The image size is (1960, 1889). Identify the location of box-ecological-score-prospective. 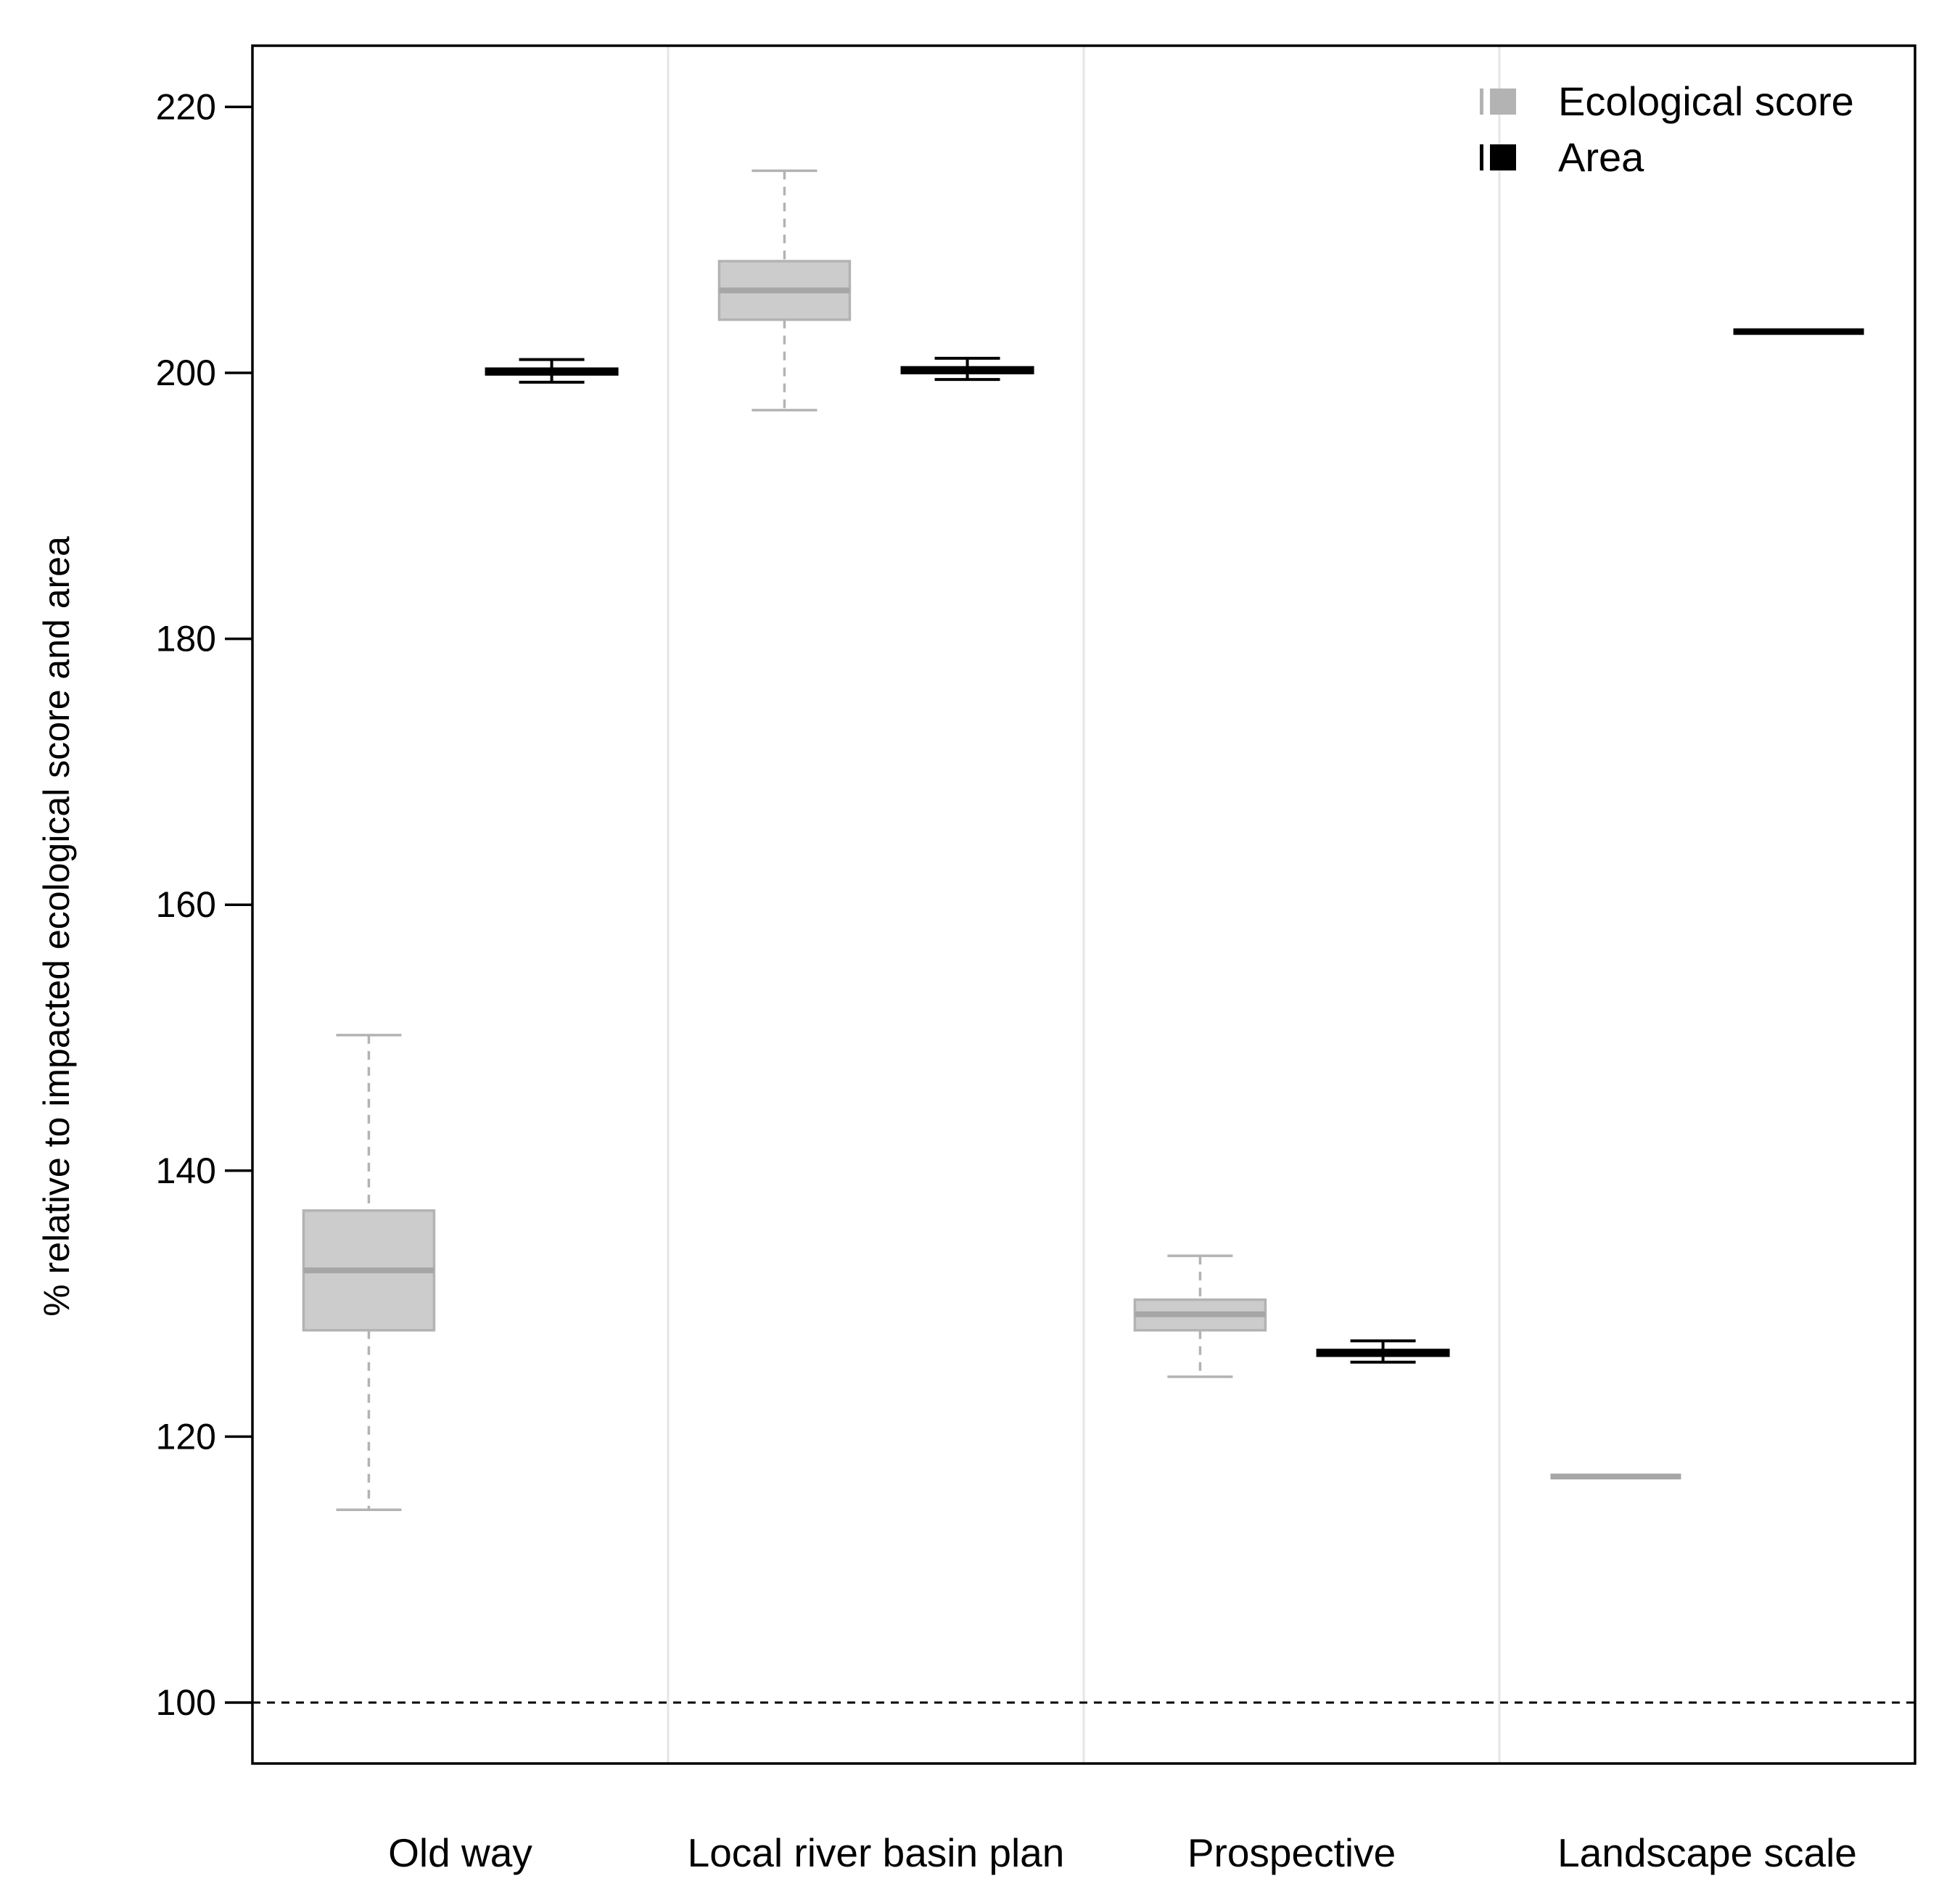
(1200, 1316).